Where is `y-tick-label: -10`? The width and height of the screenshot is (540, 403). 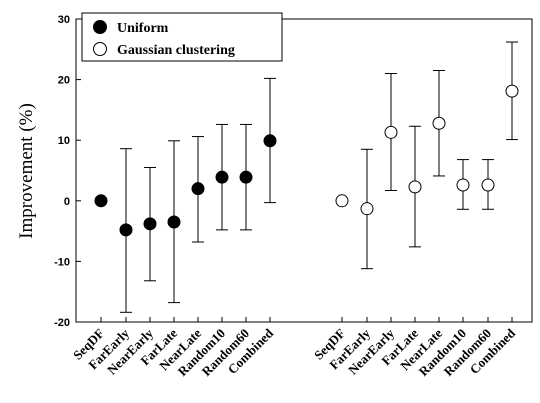 y-tick-label: -10 is located at coordinates (62, 262).